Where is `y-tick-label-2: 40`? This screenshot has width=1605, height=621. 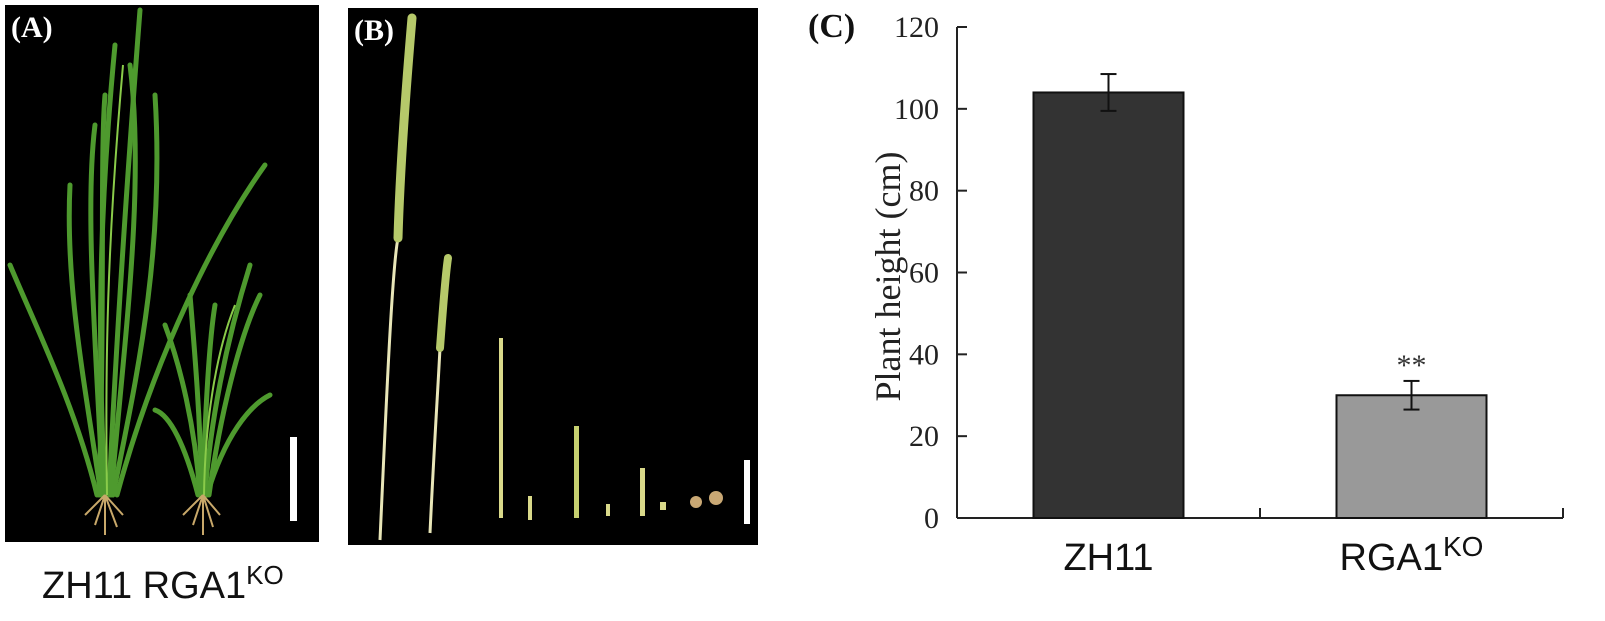 y-tick-label-2: 40 is located at coordinates (924, 354).